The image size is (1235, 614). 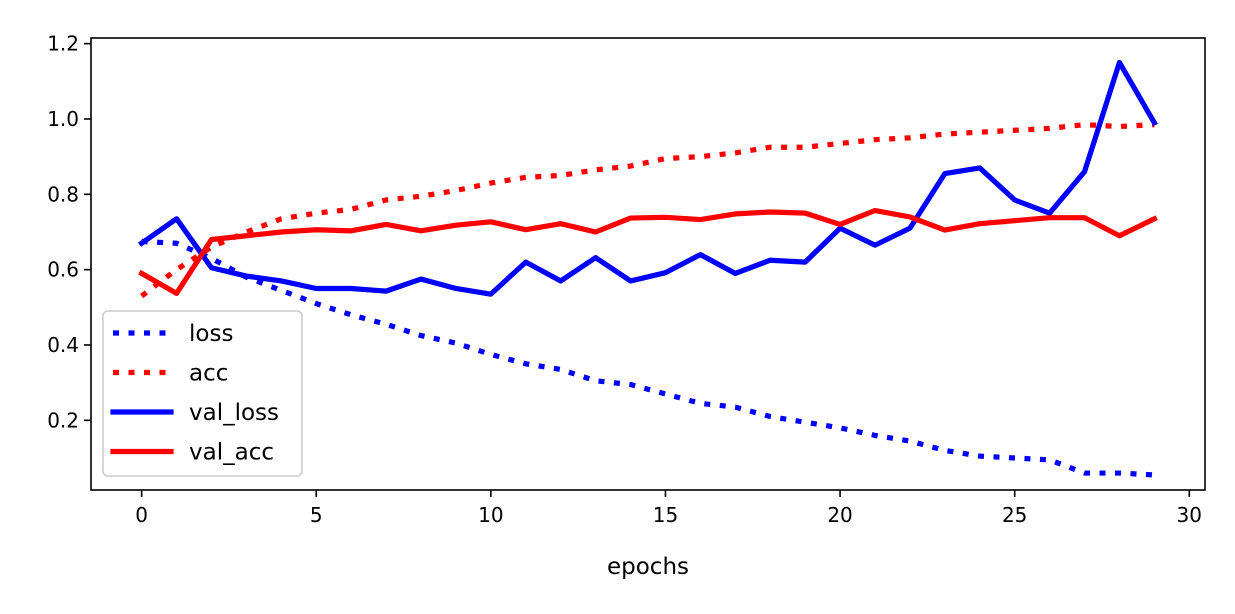 What do you see at coordinates (665, 515) in the screenshot?
I see `x-tick-label: 15` at bounding box center [665, 515].